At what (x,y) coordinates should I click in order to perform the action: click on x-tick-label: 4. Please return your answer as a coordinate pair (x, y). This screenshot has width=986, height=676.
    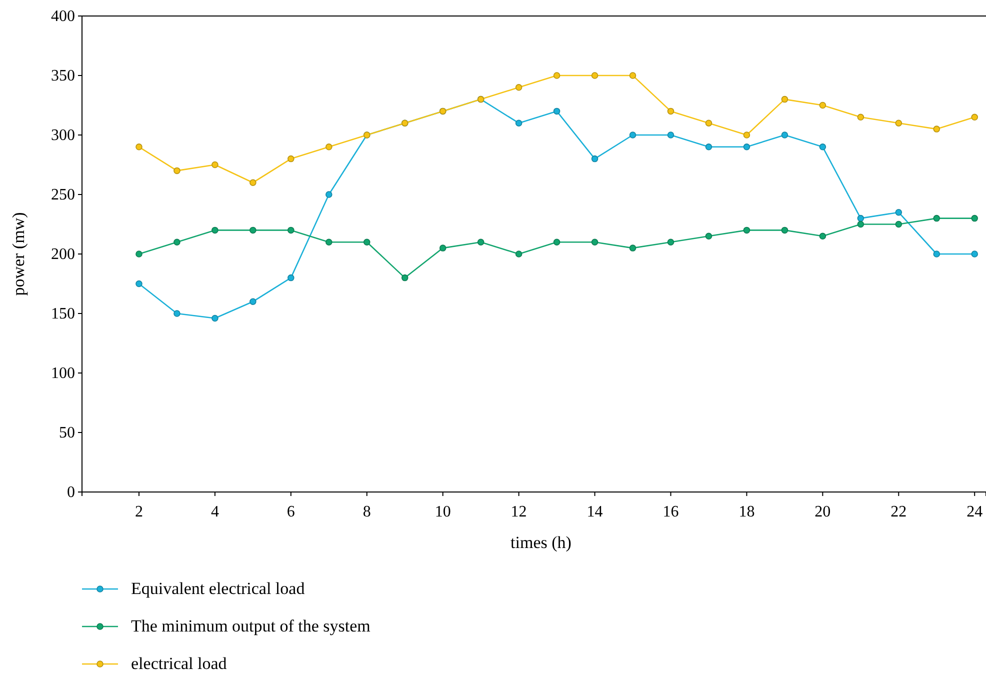
    Looking at the image, I should click on (214, 512).